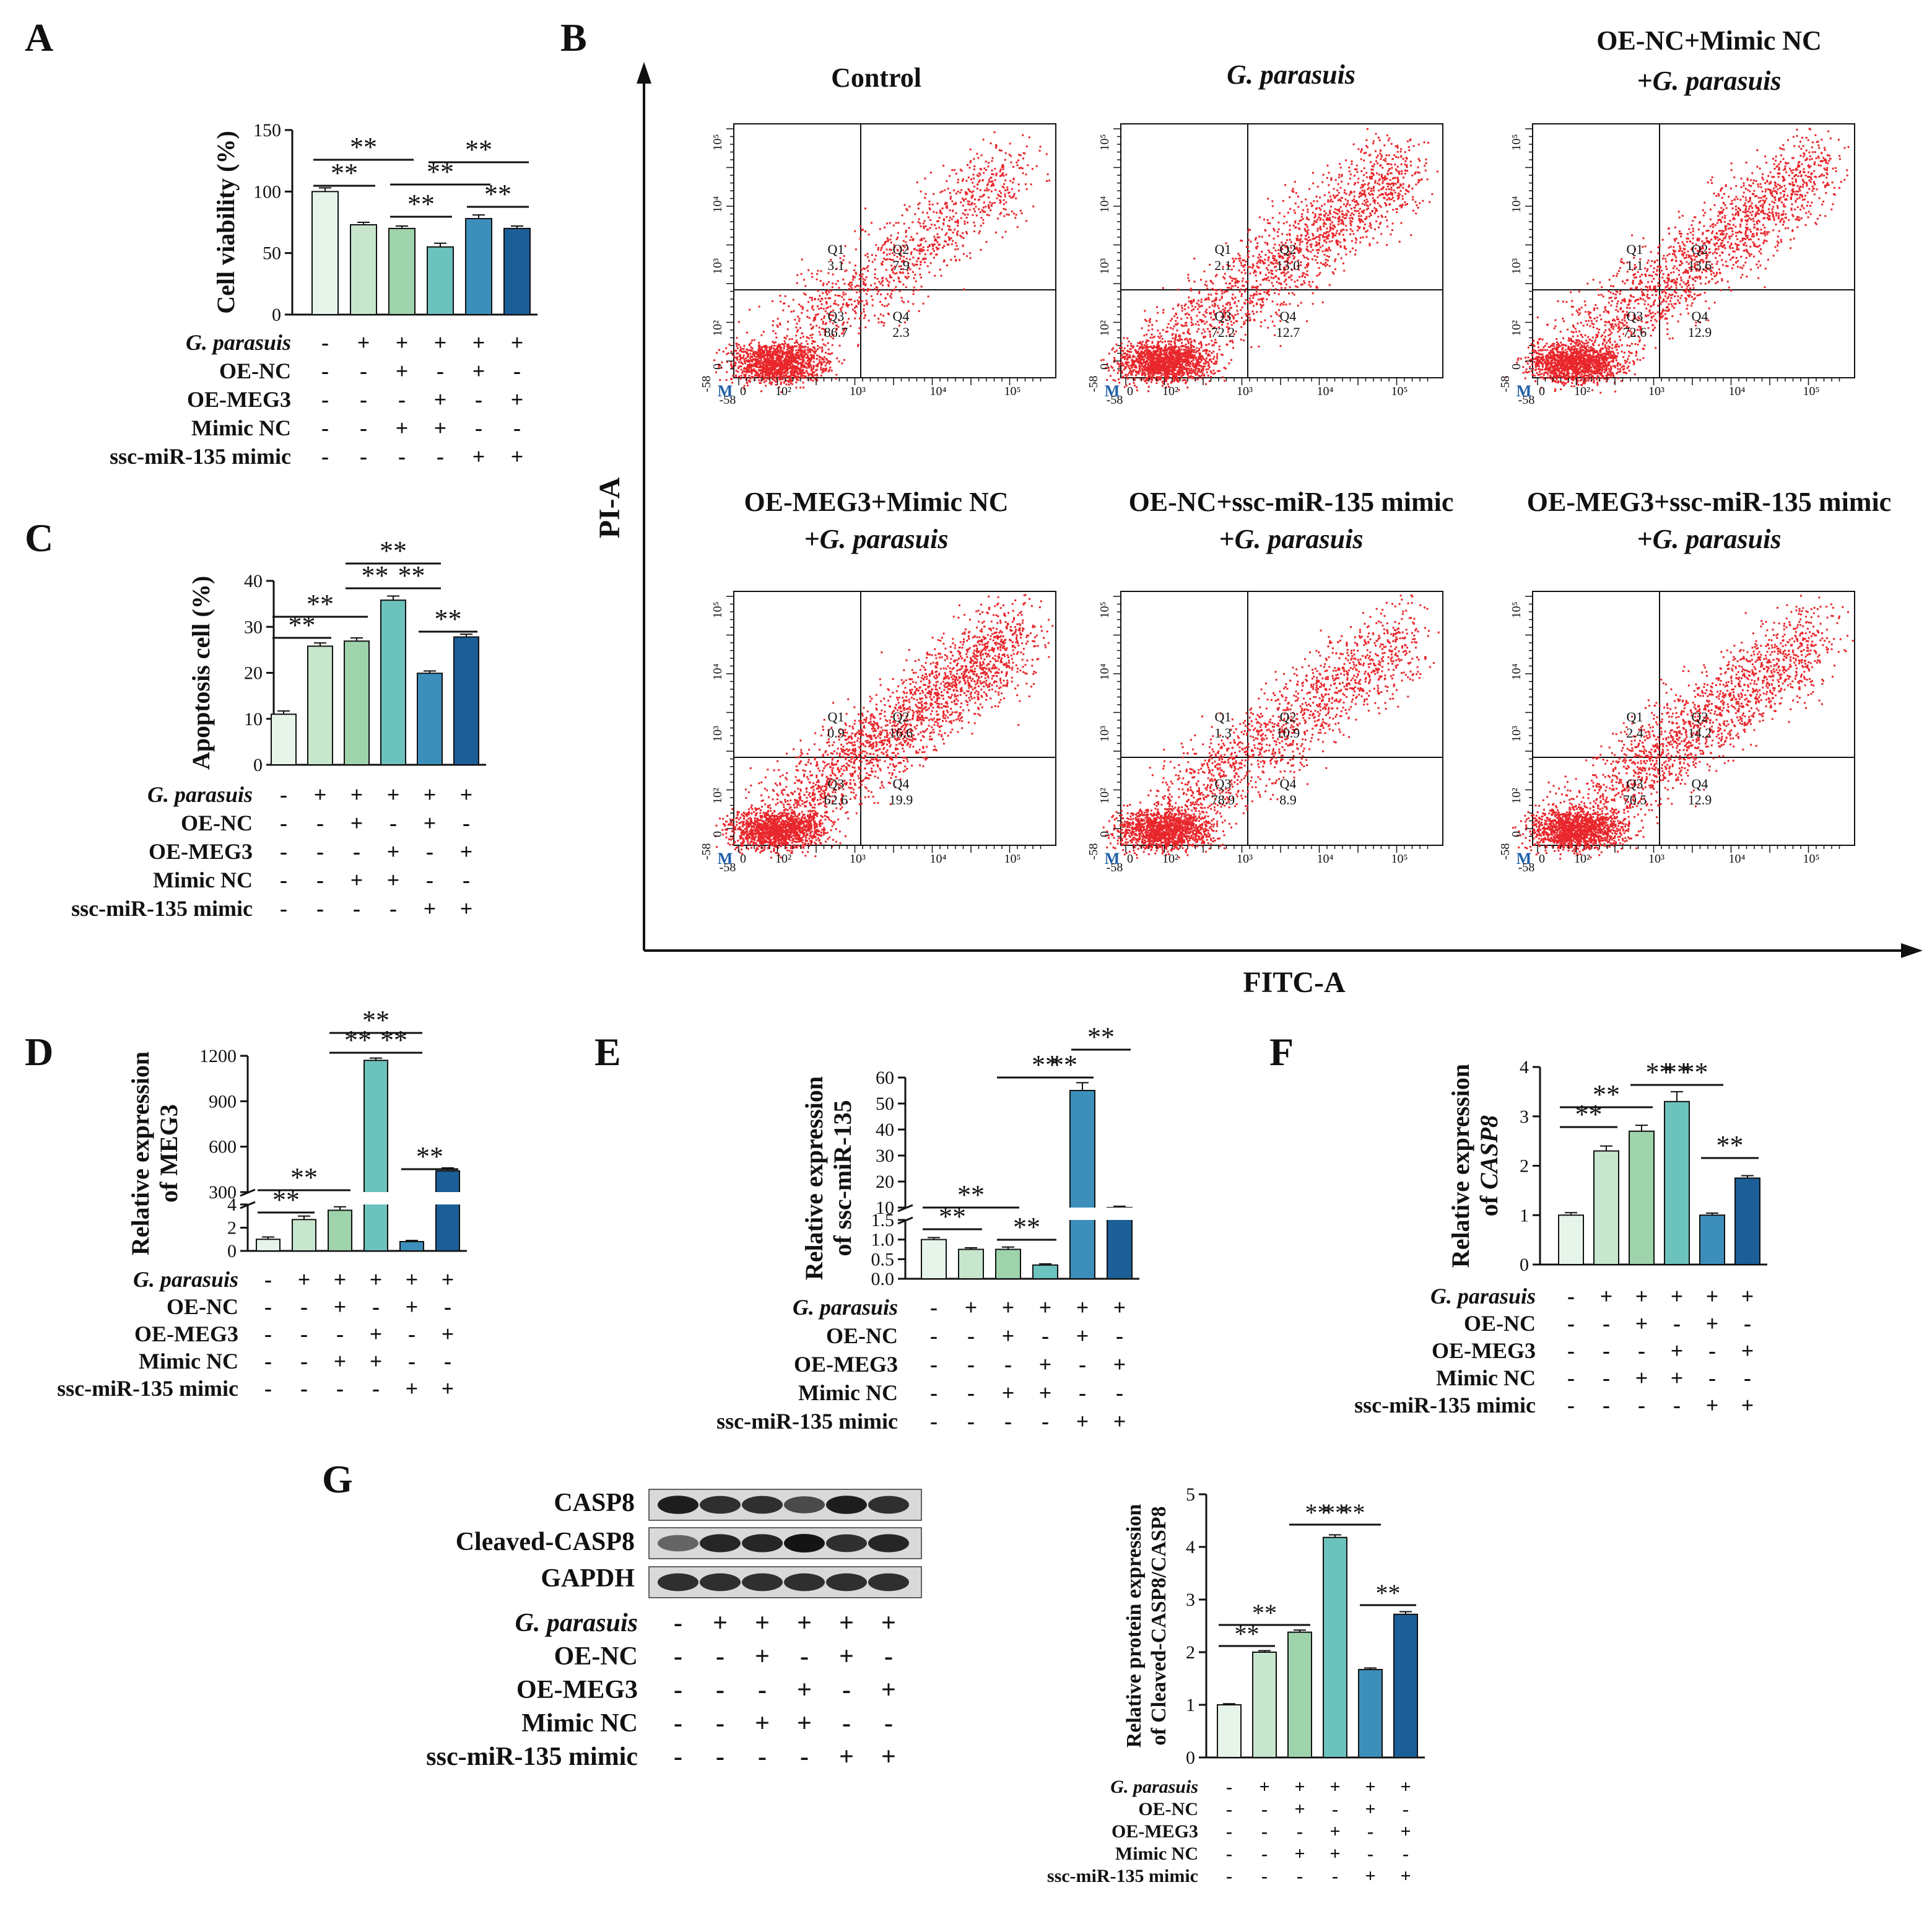 Image resolution: width=1932 pixels, height=1916 pixels. What do you see at coordinates (1158, 1625) in the screenshot?
I see `y-axis-title: of Cleaved-CASP8/CASP8` at bounding box center [1158, 1625].